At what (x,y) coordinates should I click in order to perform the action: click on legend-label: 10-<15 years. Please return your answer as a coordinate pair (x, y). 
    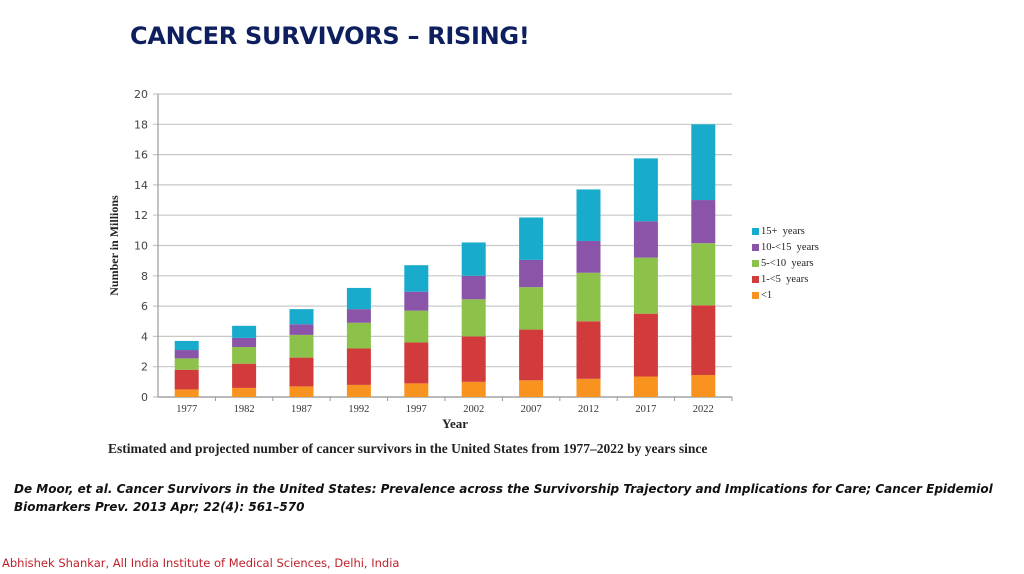
    Looking at the image, I should click on (790, 247).